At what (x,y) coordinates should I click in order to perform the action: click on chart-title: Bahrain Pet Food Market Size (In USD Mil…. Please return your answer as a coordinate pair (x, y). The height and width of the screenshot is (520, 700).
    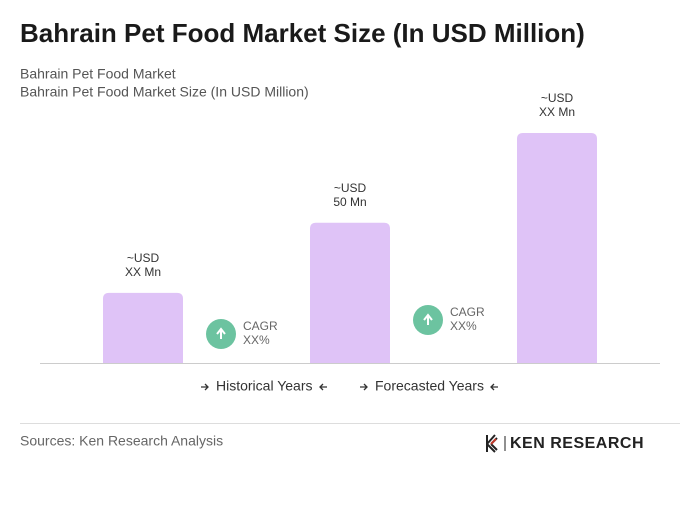
    Looking at the image, I should click on (302, 33).